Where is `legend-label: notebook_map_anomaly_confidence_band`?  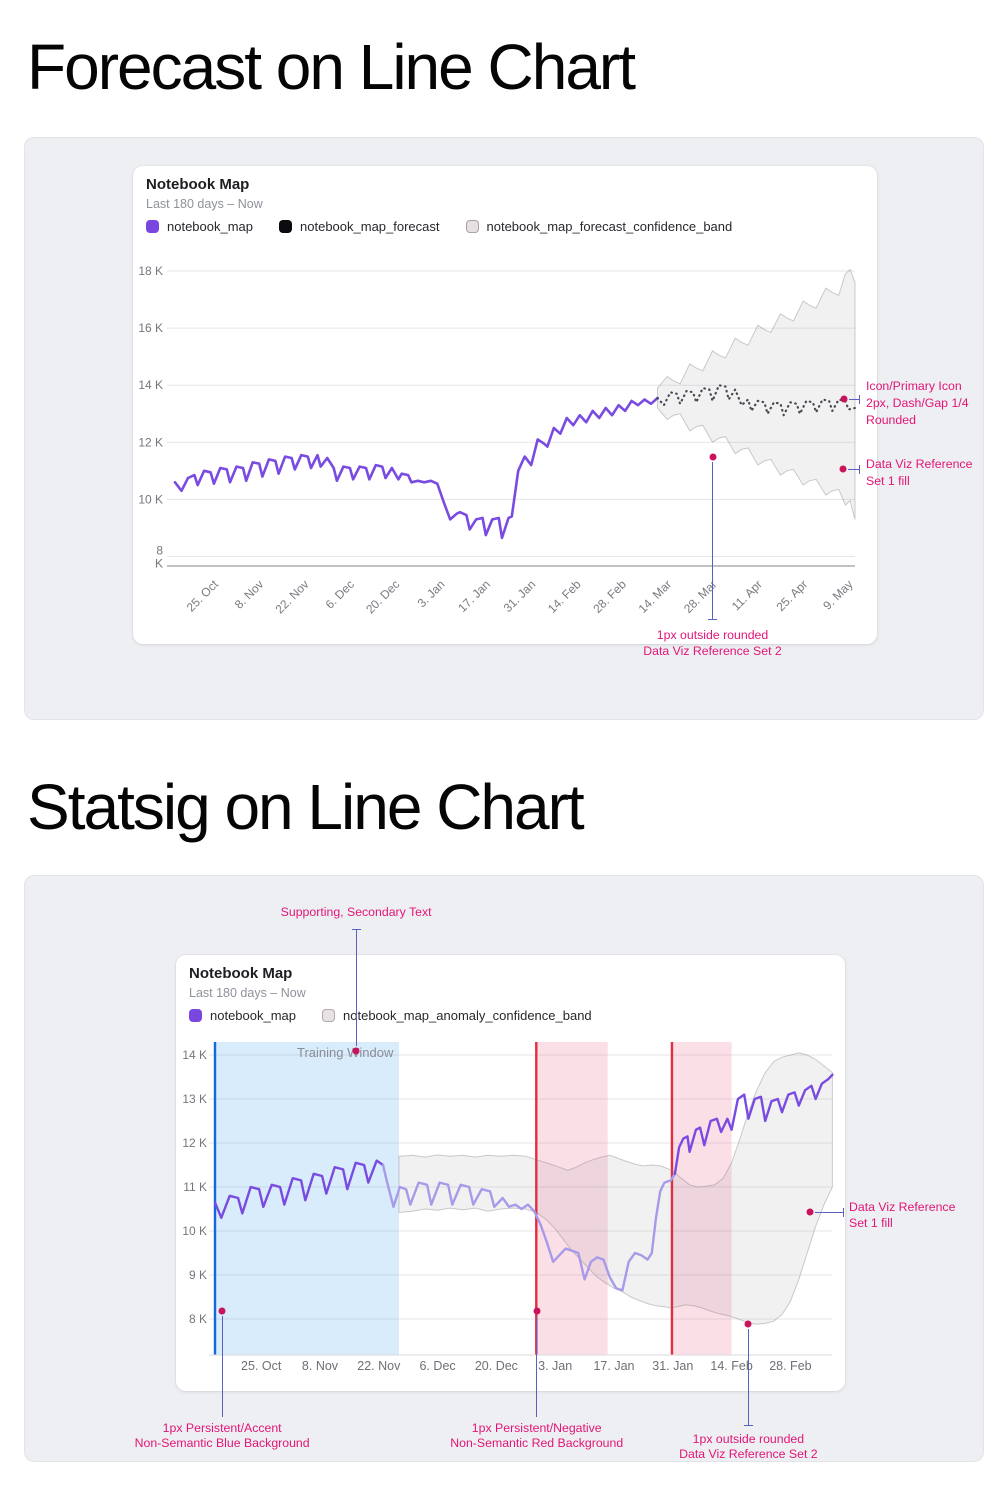
legend-label: notebook_map_anomaly_confidence_band is located at coordinates (467, 1015).